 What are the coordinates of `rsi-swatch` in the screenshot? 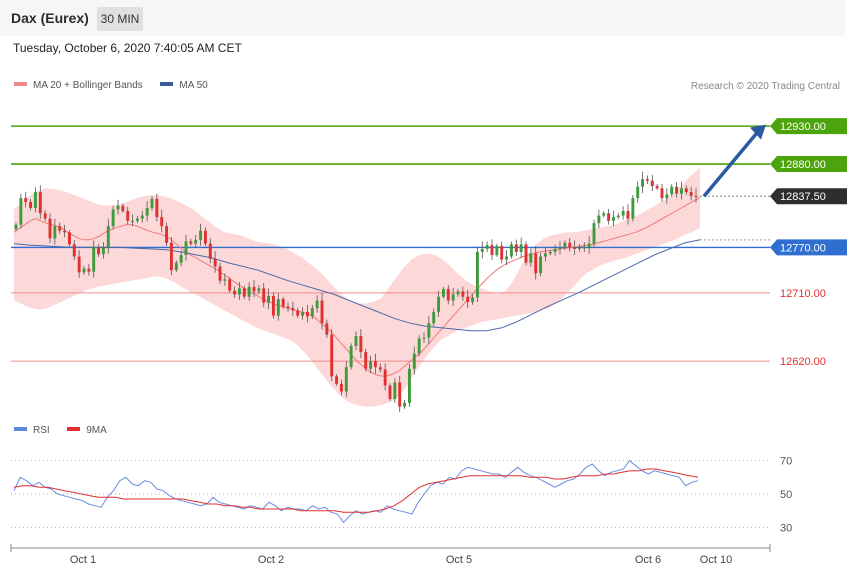 It's located at (20, 429).